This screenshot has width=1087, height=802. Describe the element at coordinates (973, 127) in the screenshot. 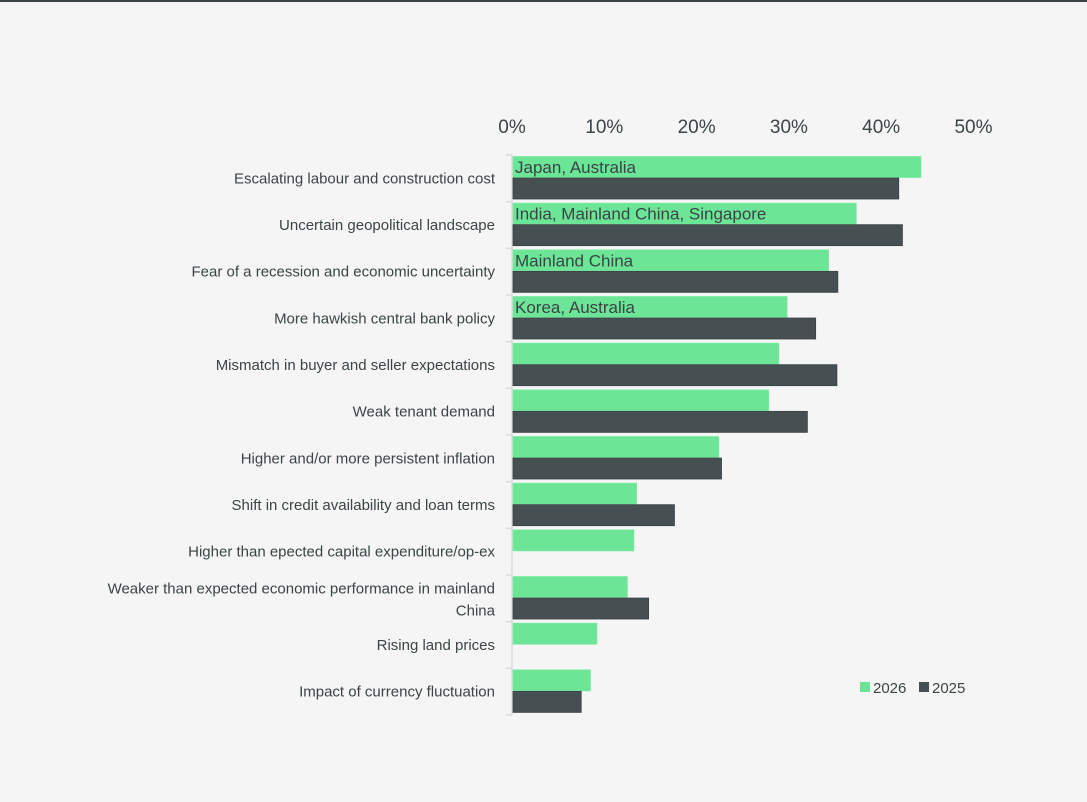

I see `x-tick-label: 50%` at that location.